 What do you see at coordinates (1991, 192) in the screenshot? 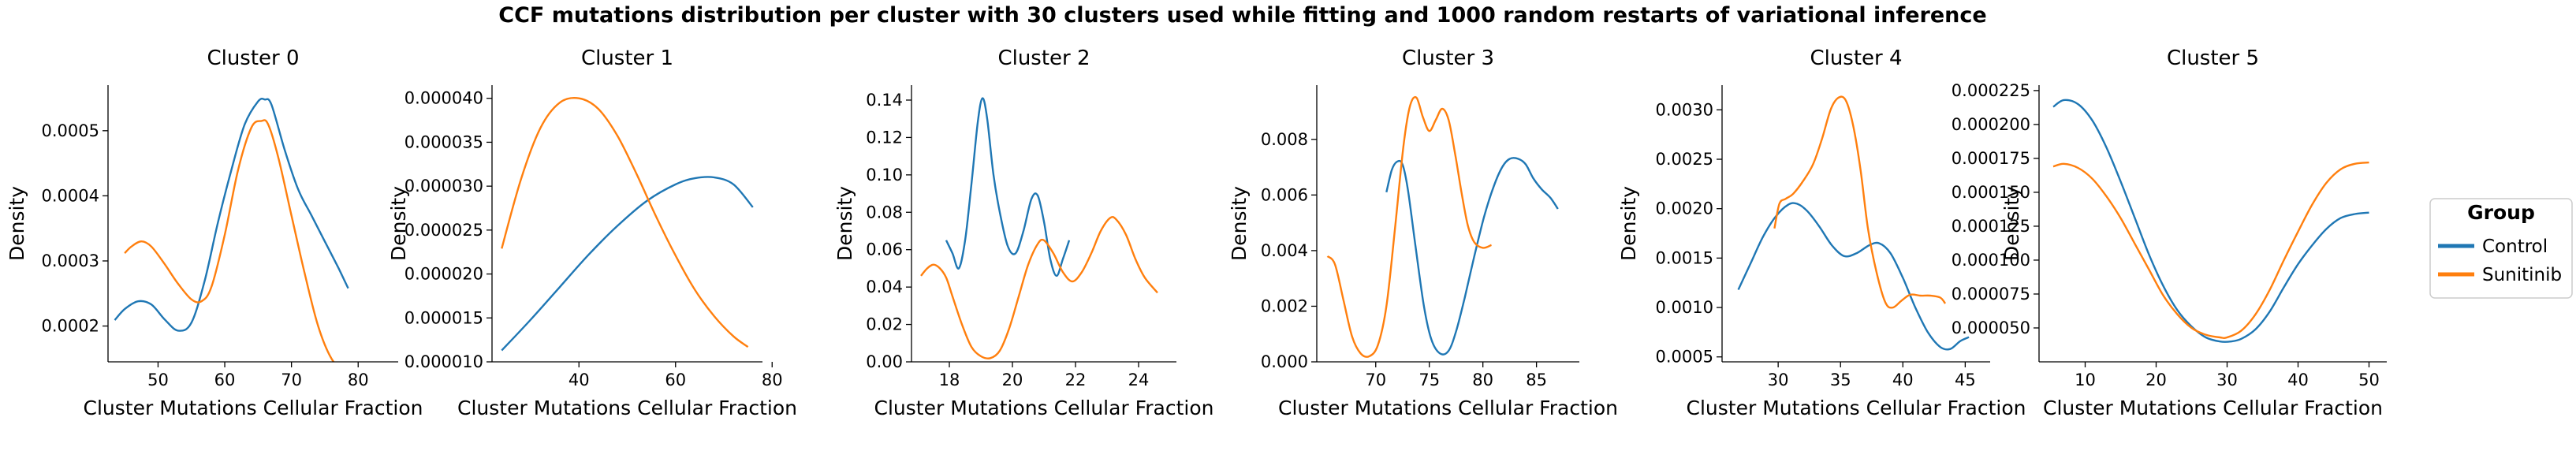
I see `y-tick-label: 0.000150` at bounding box center [1991, 192].